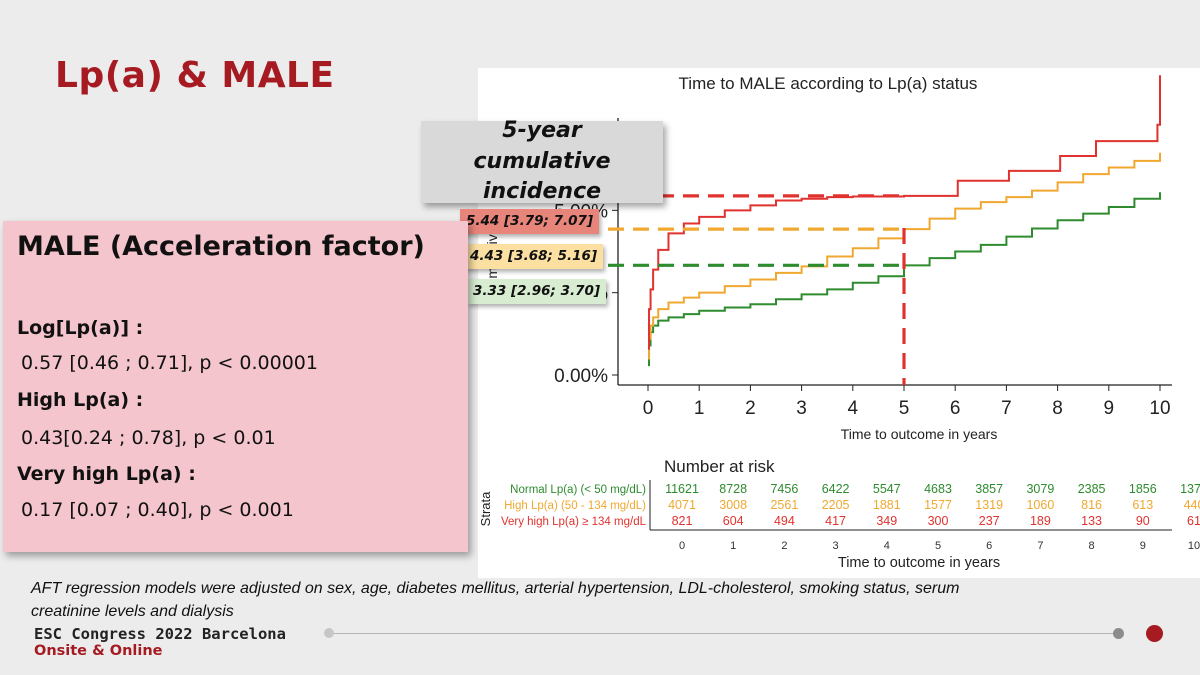  Describe the element at coordinates (1159, 408) in the screenshot. I see `x-tick-label: 10` at that location.